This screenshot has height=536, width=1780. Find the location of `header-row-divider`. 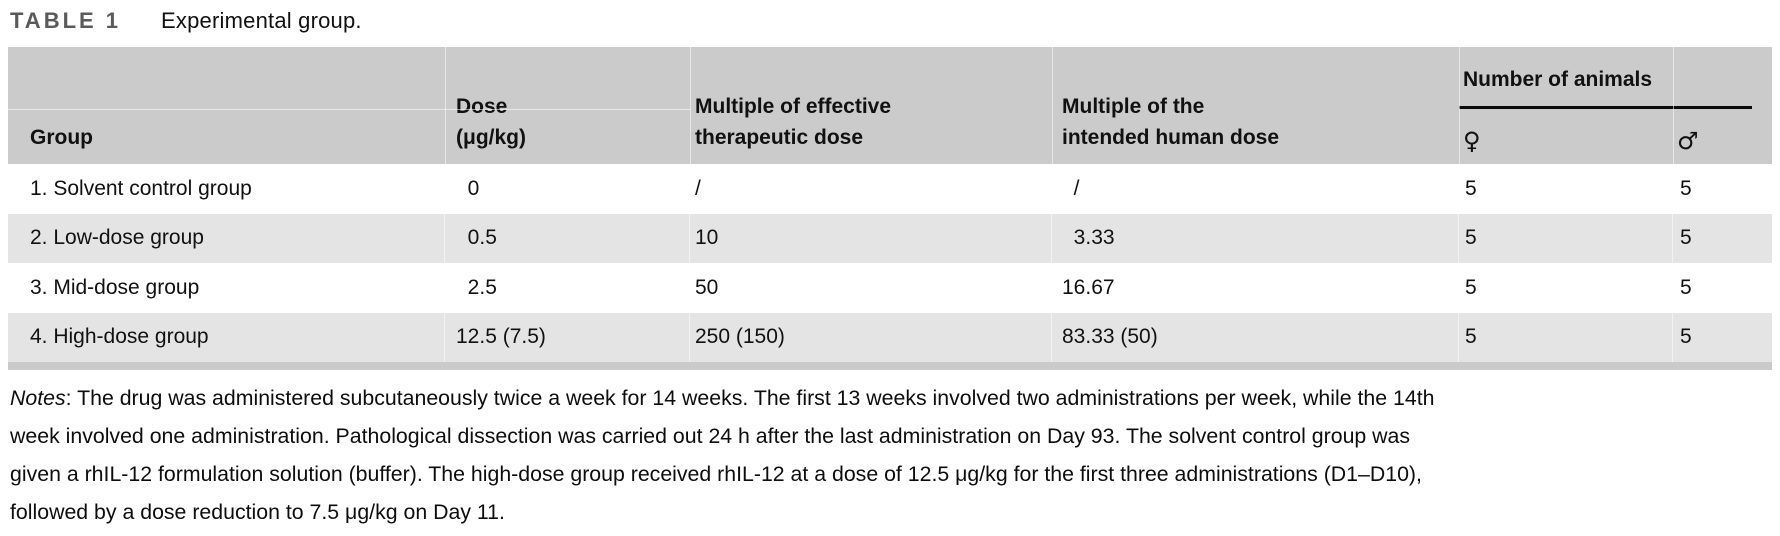

header-row-divider is located at coordinates (349, 109).